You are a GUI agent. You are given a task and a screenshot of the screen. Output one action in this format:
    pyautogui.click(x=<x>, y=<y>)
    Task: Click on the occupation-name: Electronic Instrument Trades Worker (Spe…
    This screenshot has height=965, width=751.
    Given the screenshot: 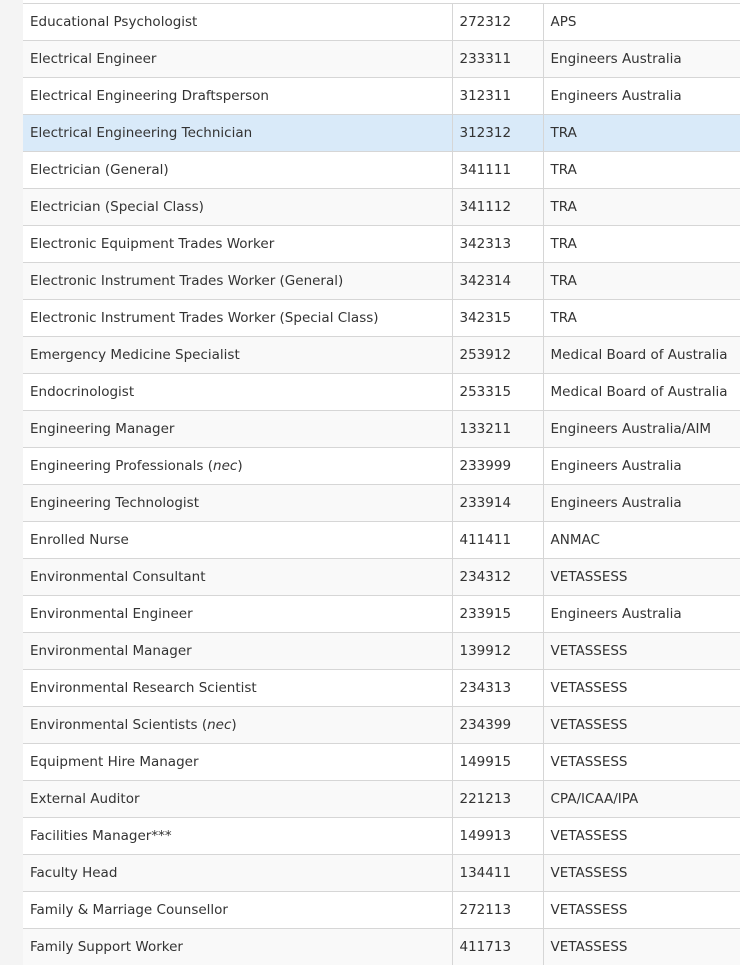 What is the action you would take?
    pyautogui.click(x=204, y=318)
    